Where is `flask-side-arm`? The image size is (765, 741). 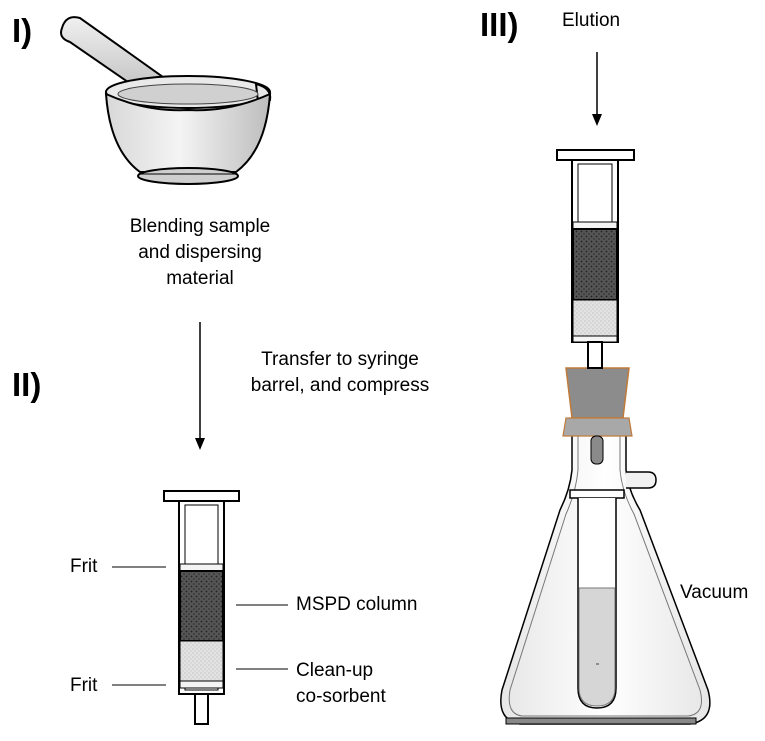
flask-side-arm is located at coordinates (641, 480).